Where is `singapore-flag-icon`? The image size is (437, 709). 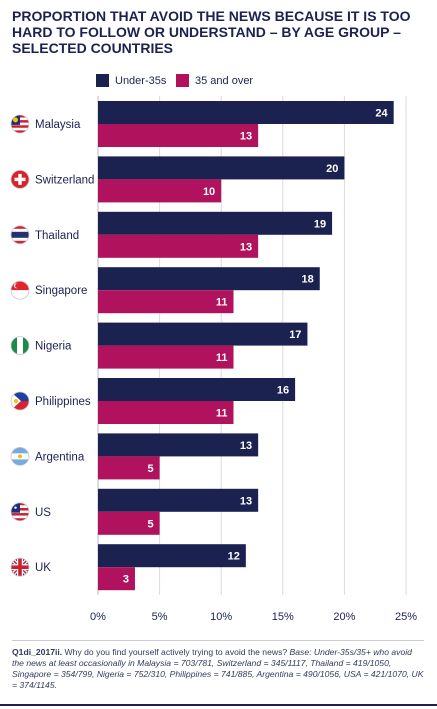
singapore-flag-icon is located at coordinates (20, 290).